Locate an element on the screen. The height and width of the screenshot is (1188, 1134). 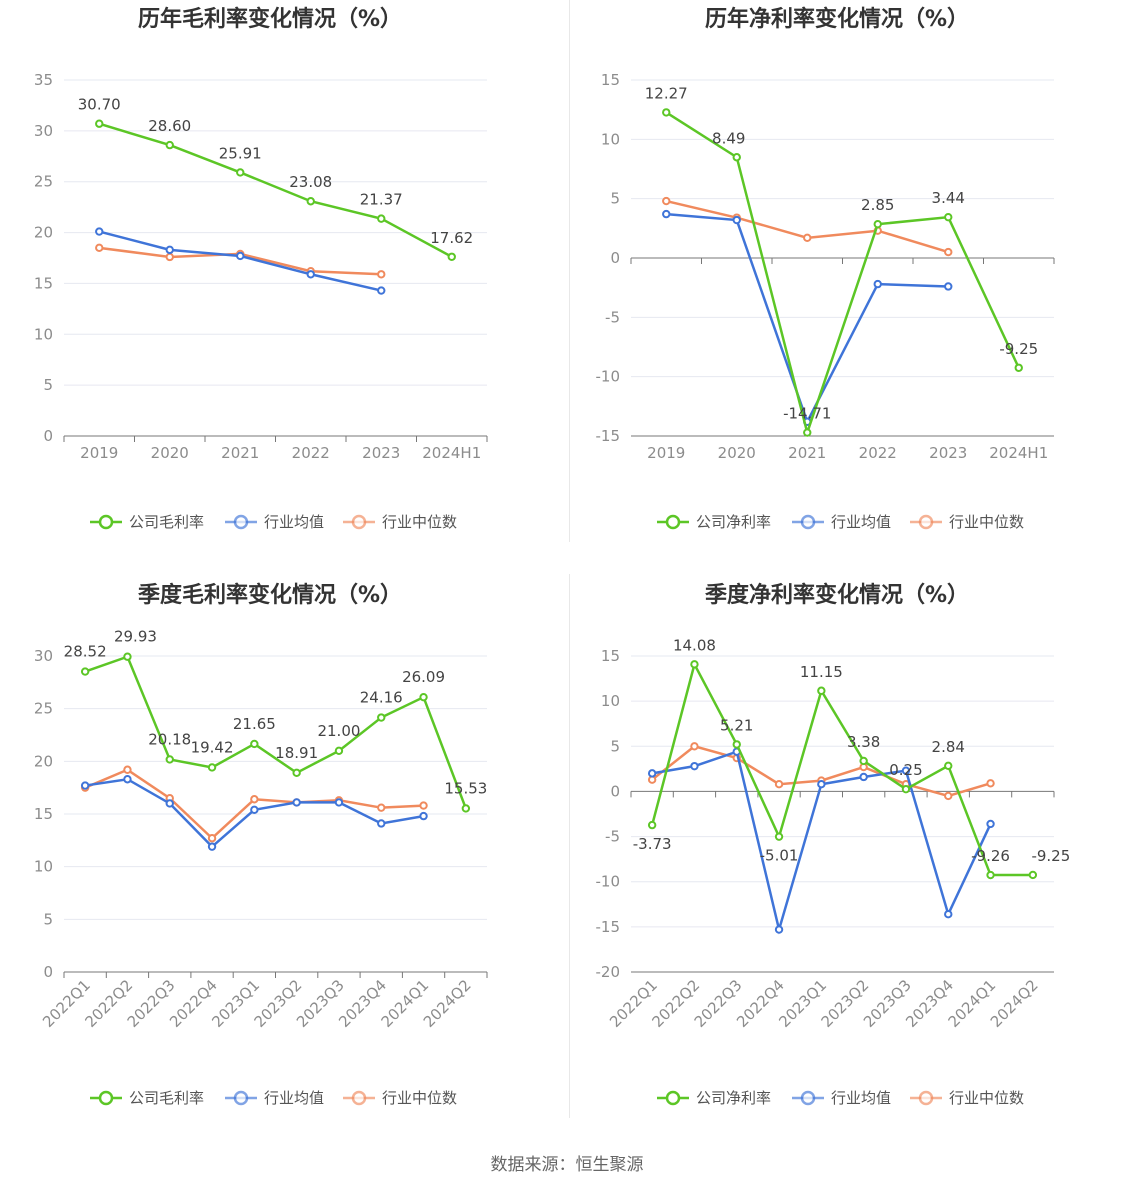
data-label: 15.53 is located at coordinates (465, 788).